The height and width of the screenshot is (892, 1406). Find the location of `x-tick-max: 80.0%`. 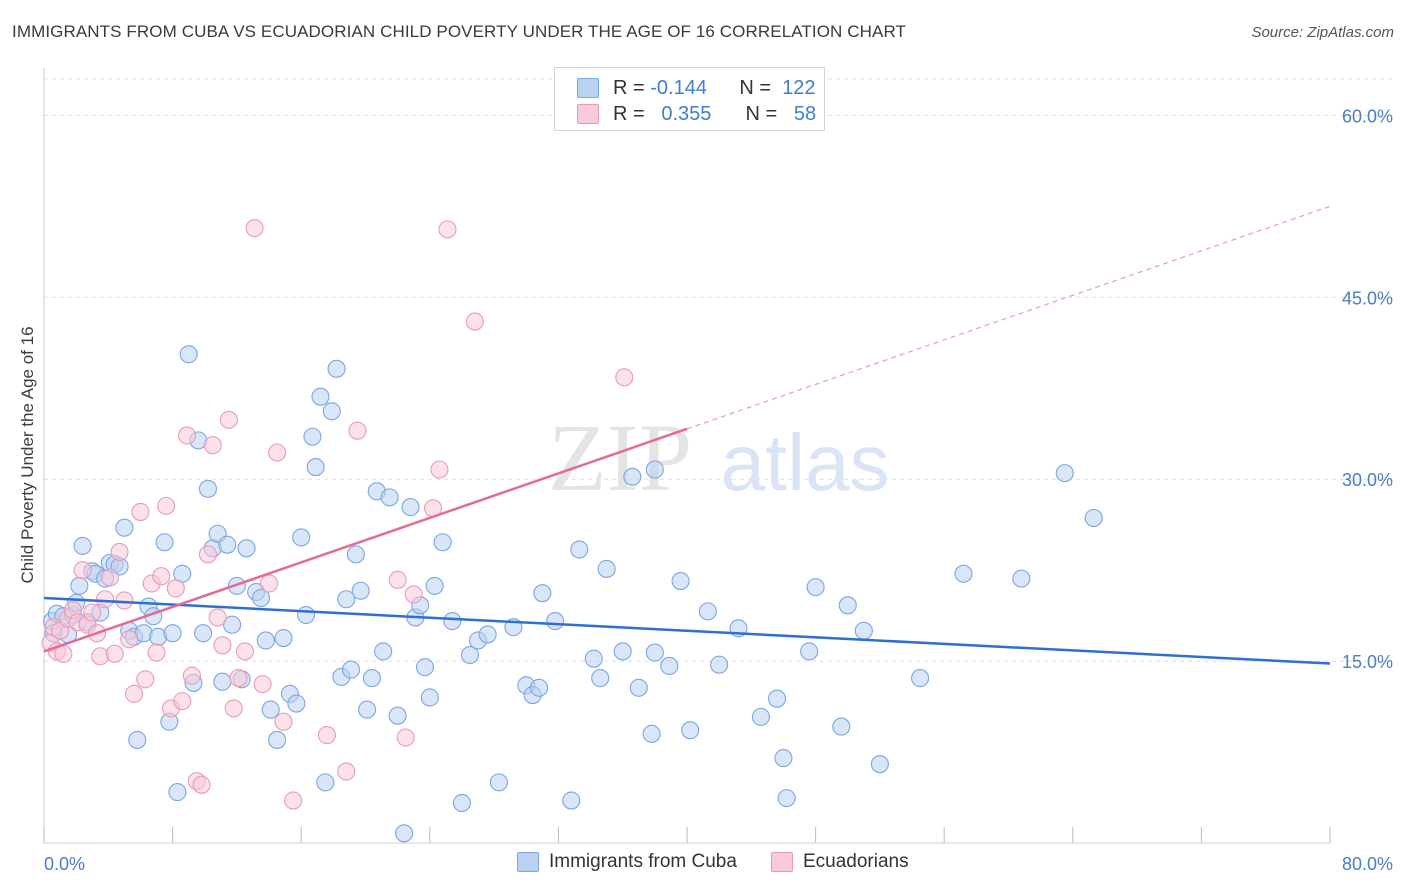

x-tick-max: 80.0% is located at coordinates (1367, 864).